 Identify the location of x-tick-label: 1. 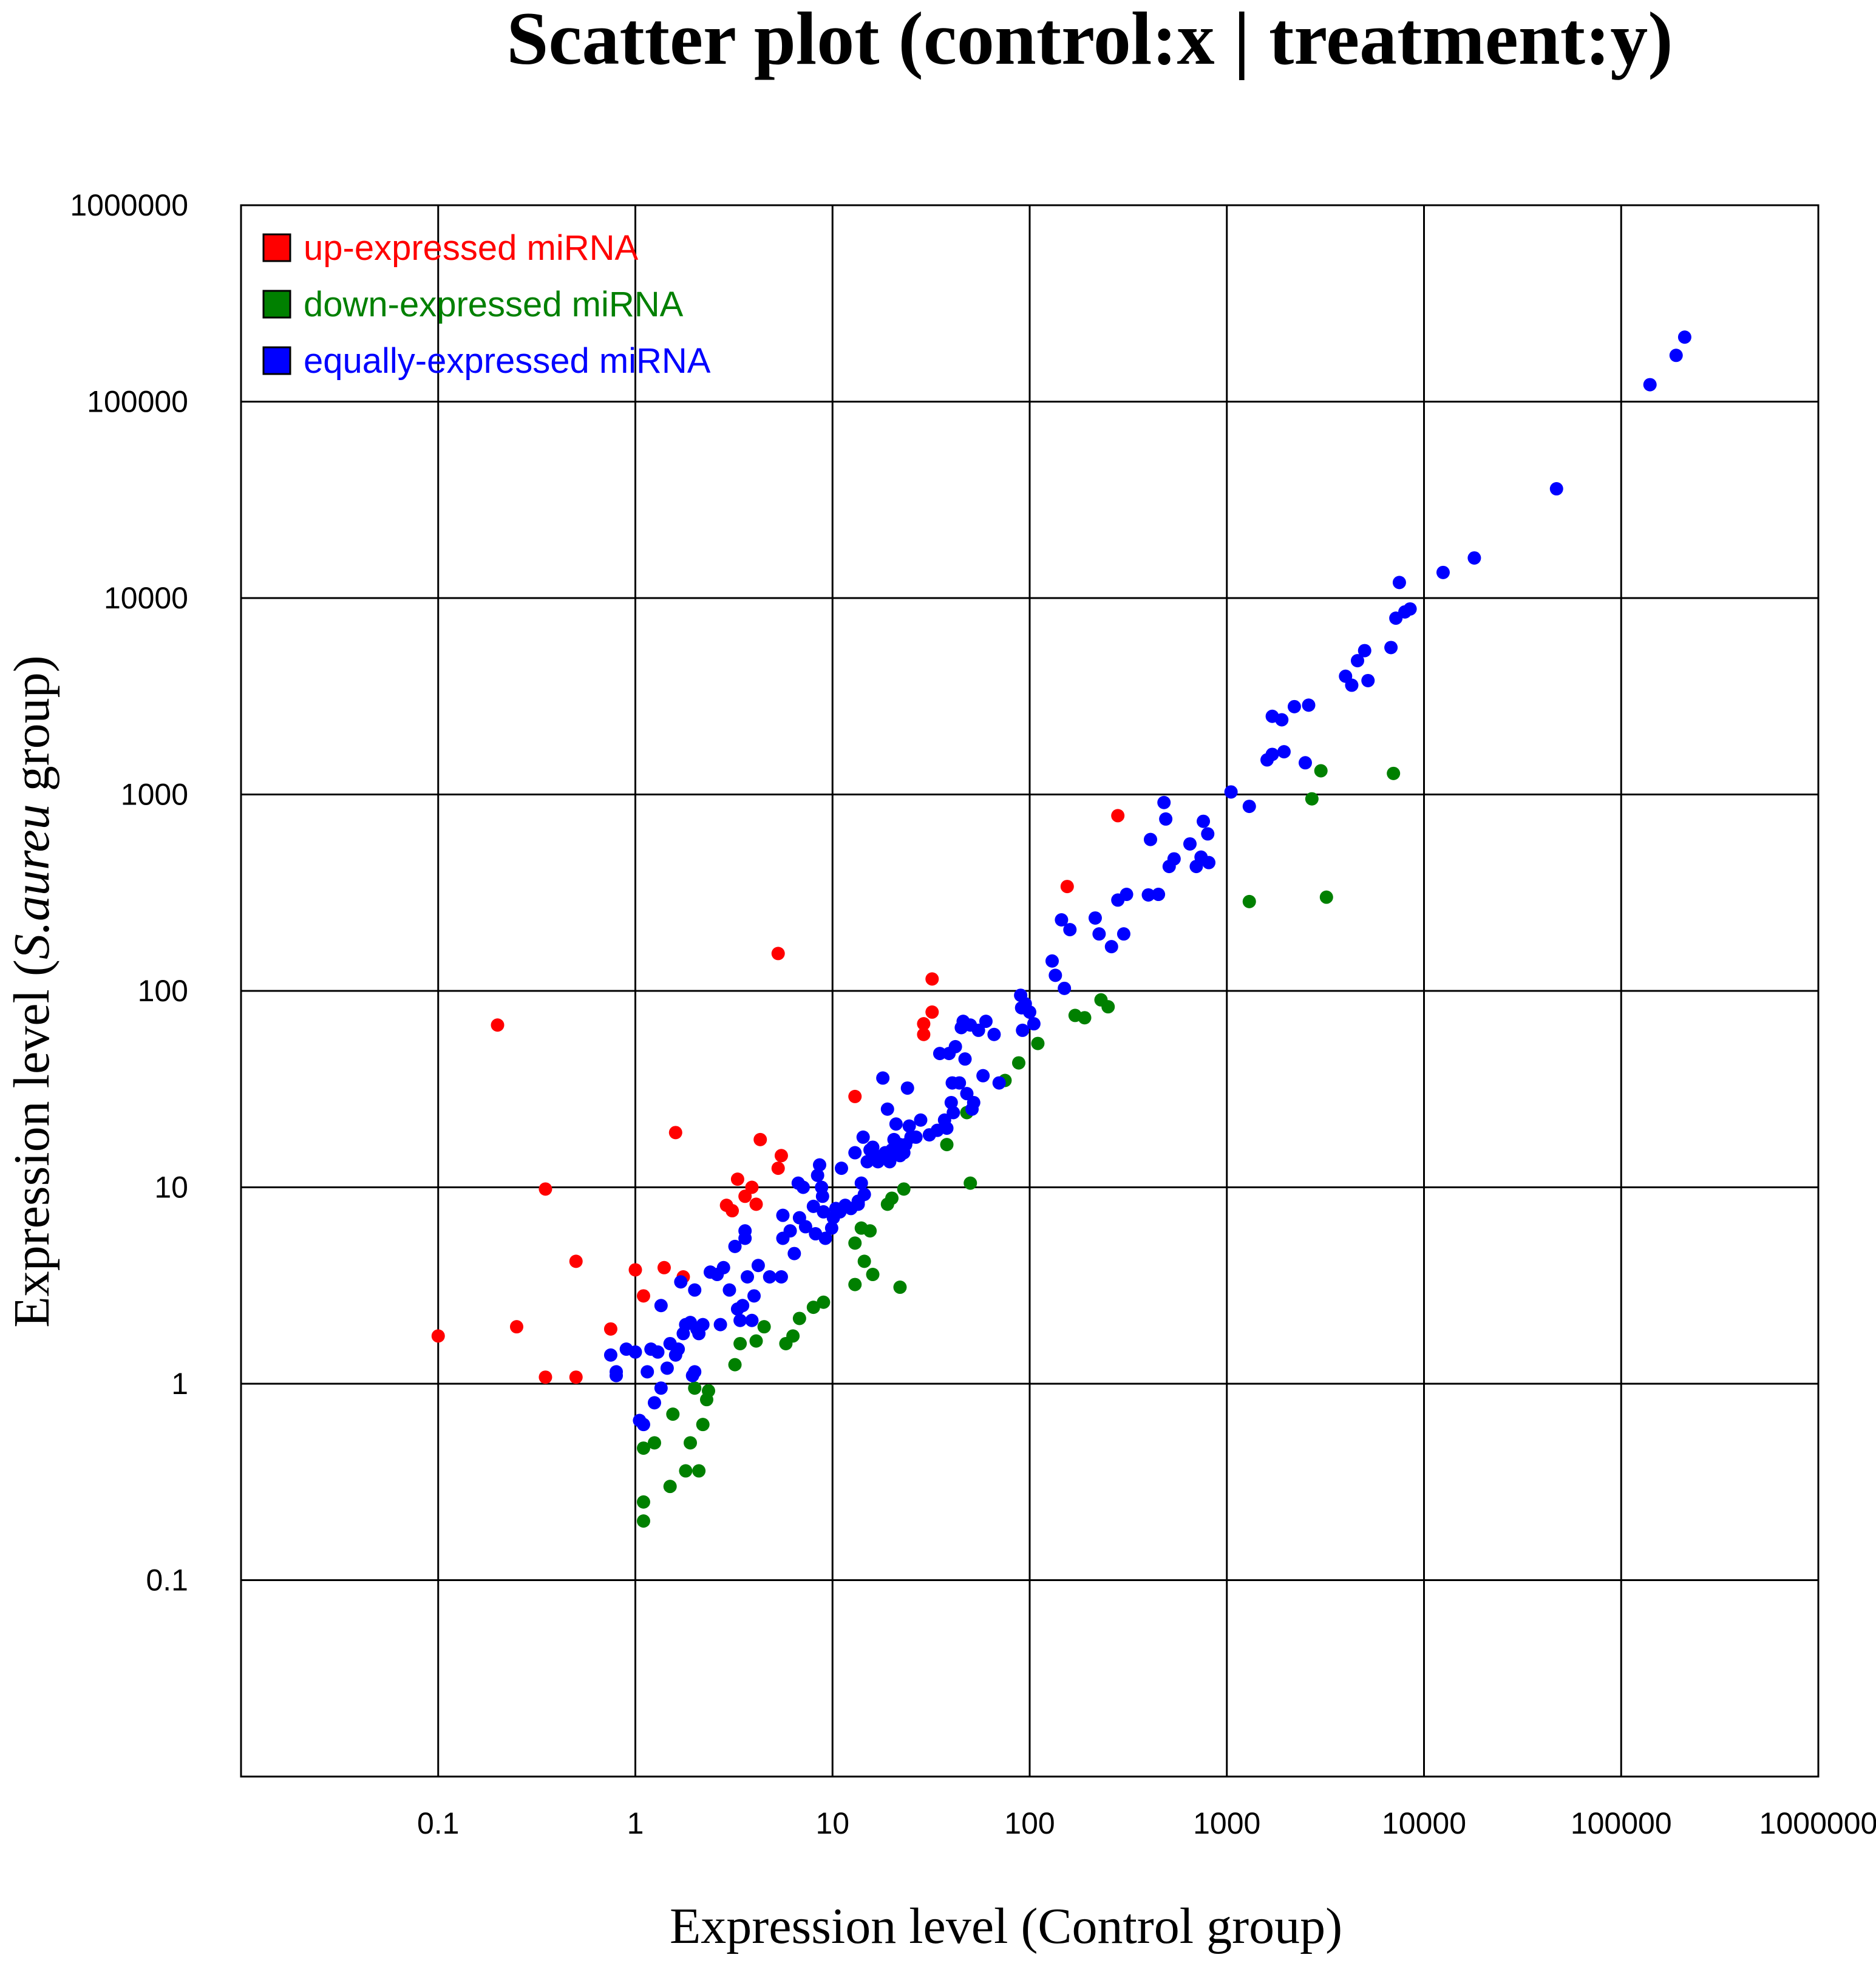
(635, 1823).